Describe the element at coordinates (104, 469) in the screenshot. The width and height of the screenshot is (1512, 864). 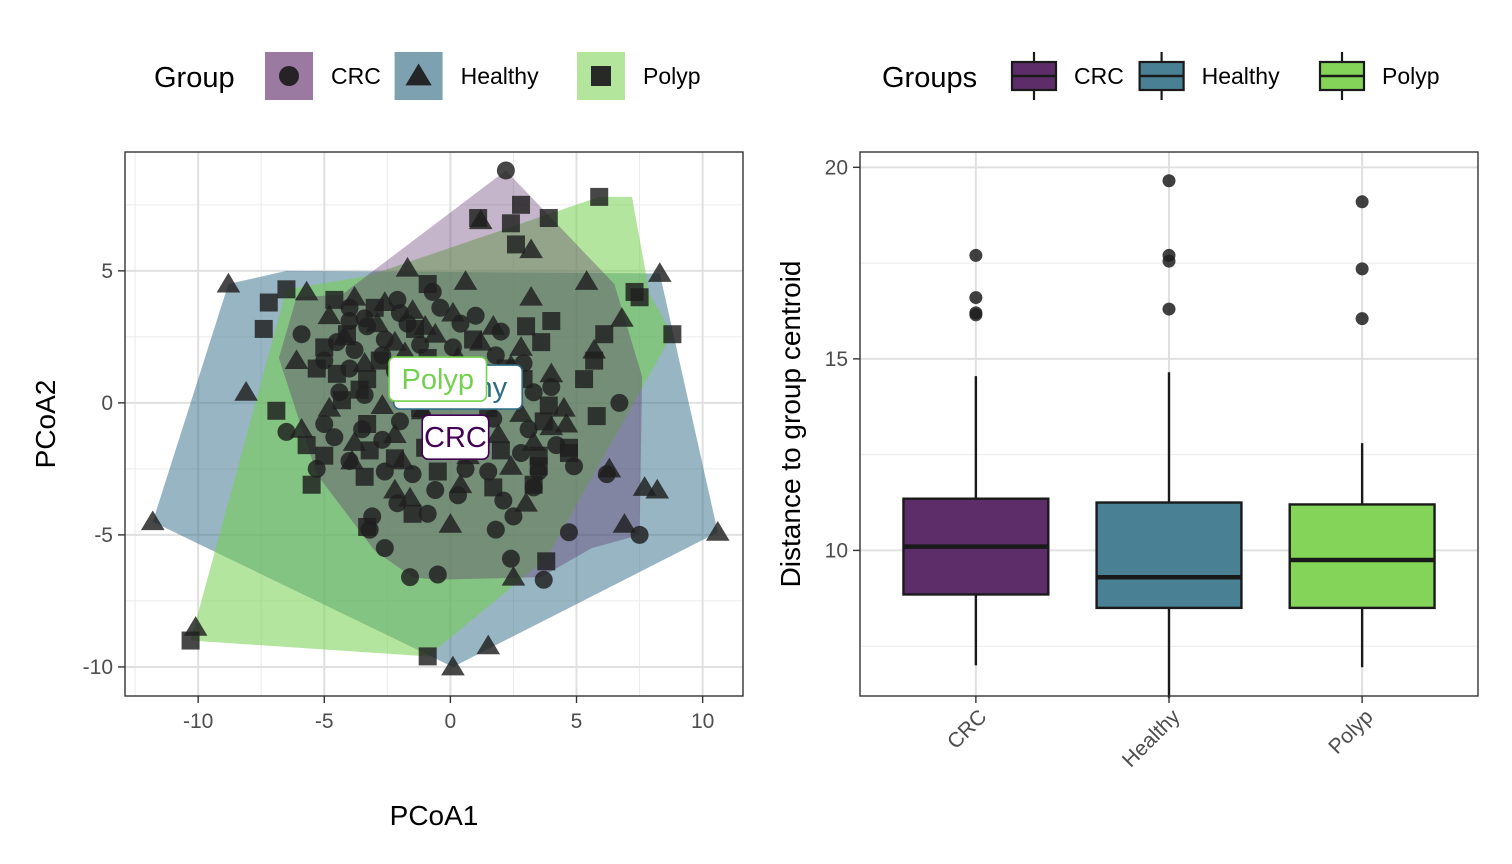
I see `scatter-y-ticks: -10 -5 0 5` at that location.